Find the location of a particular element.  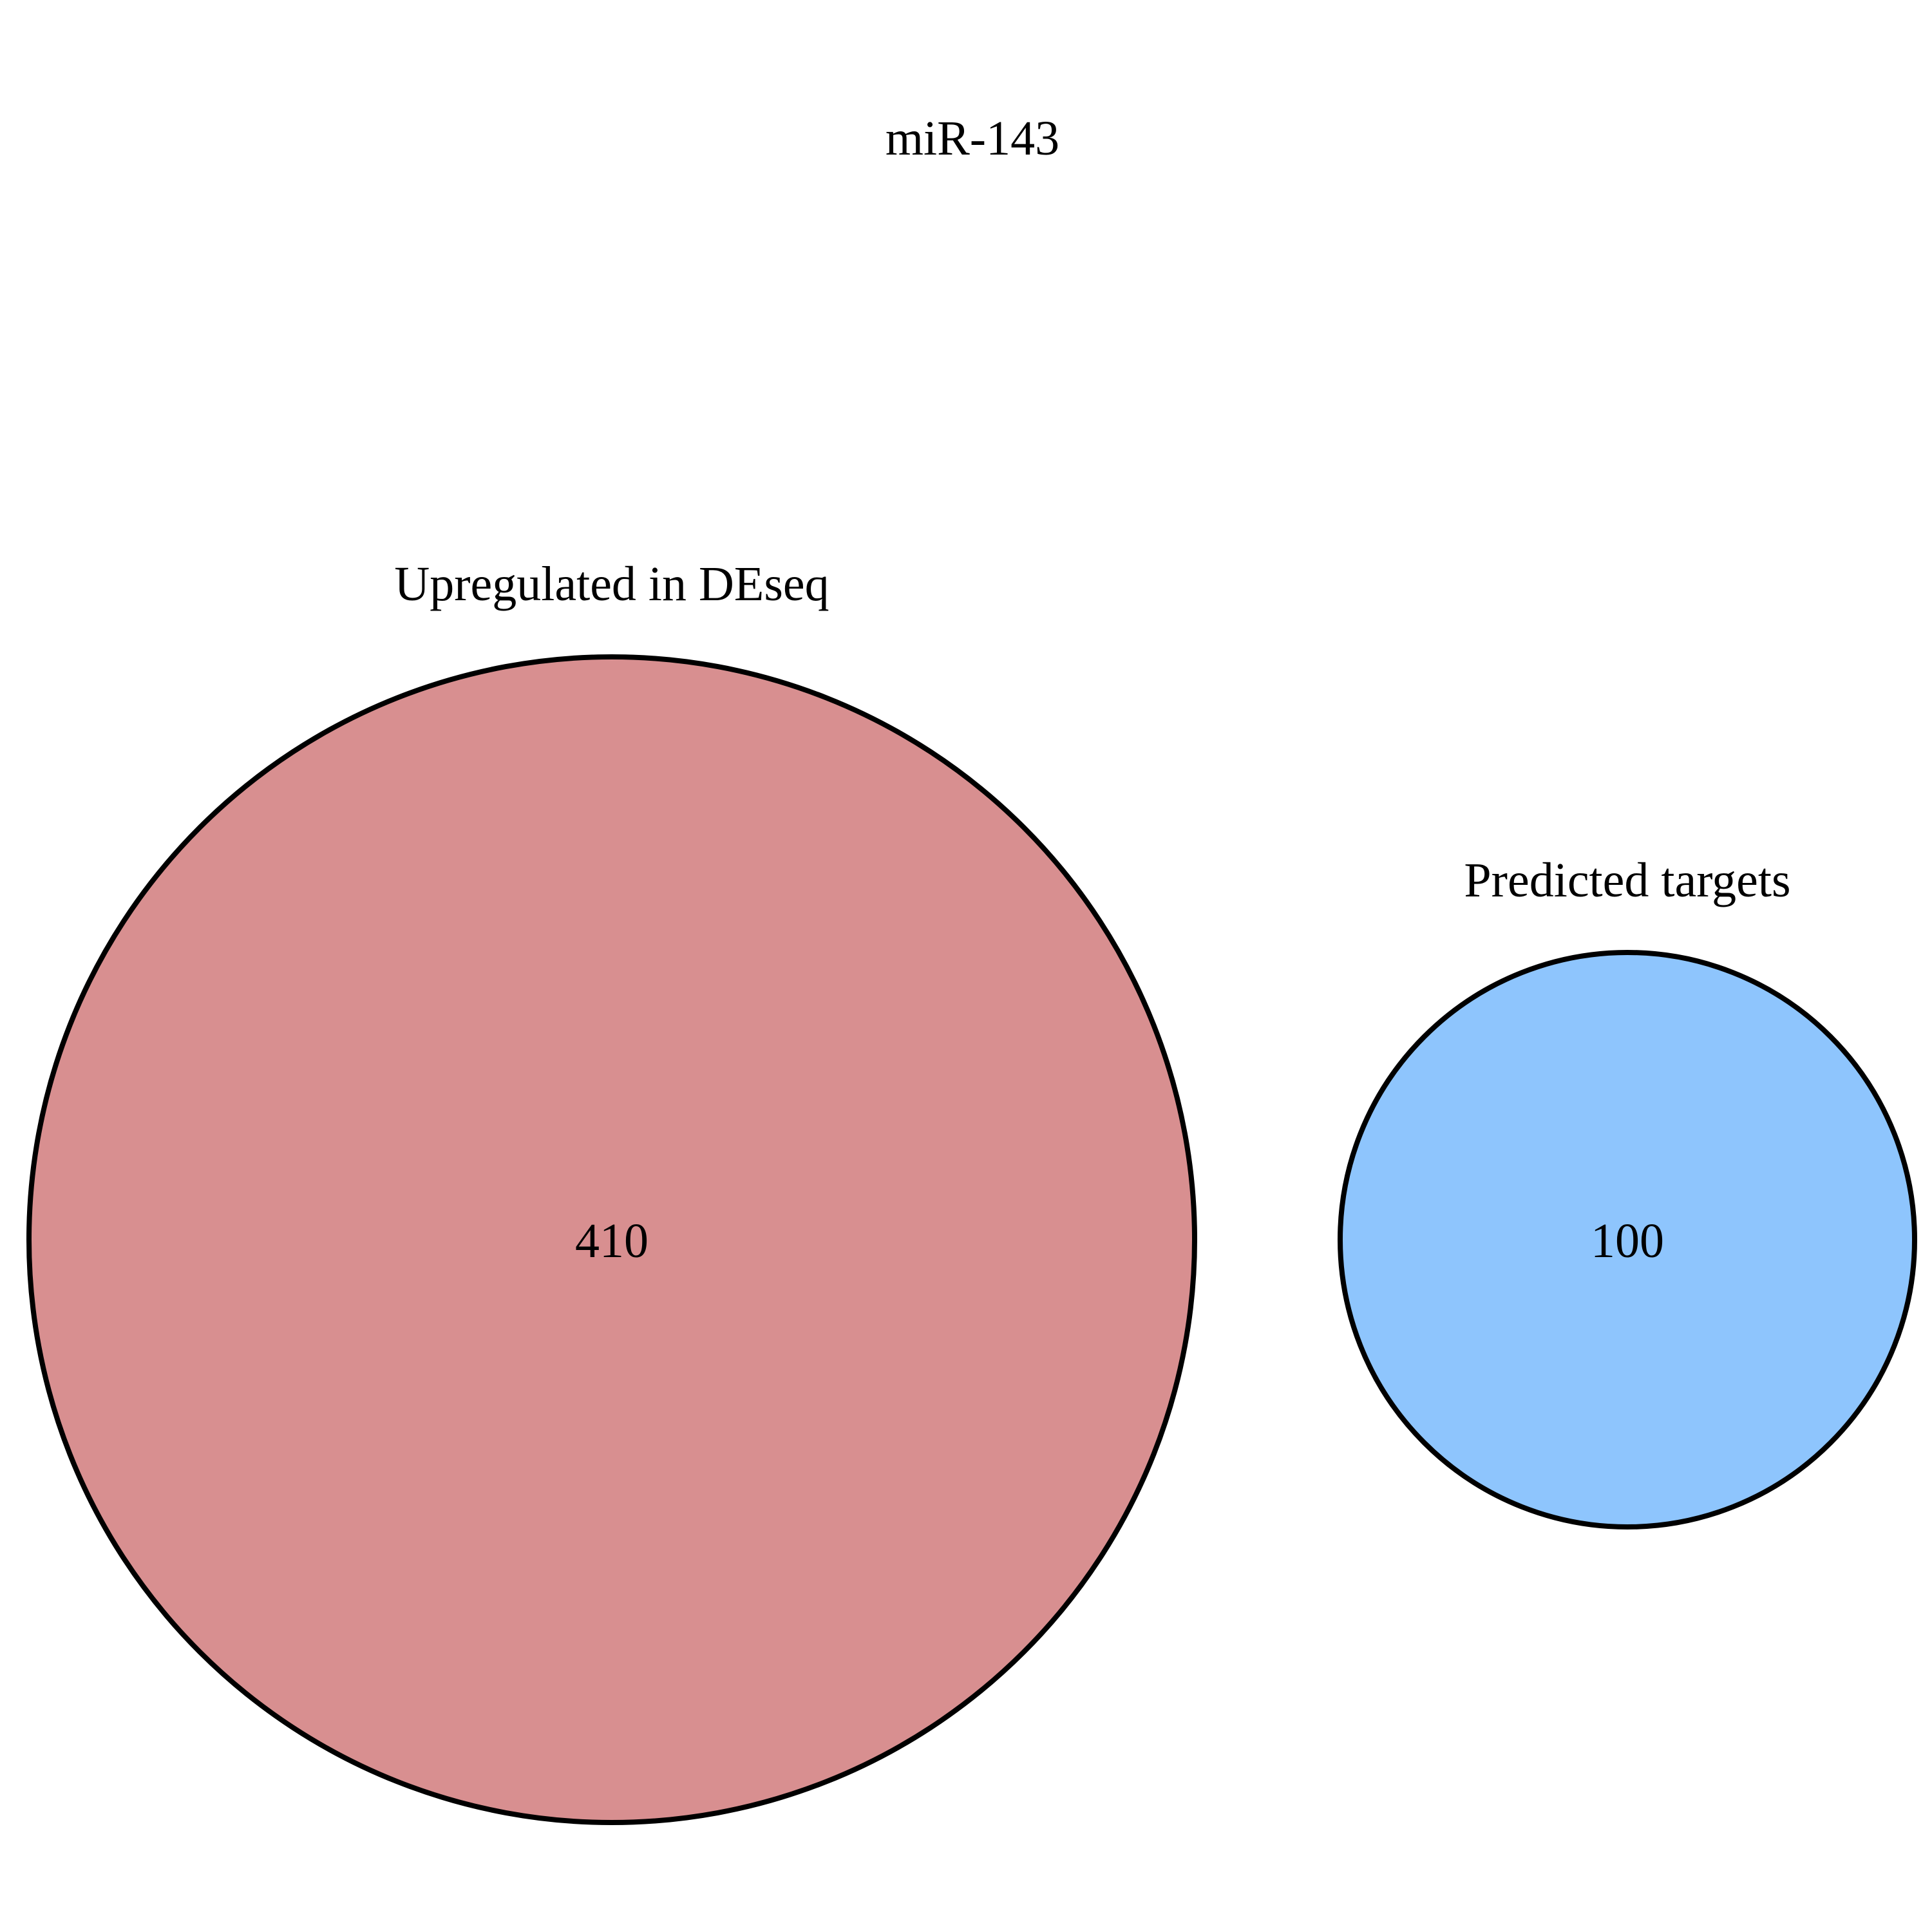

set-predicted-count: 100 is located at coordinates (1628, 1241).